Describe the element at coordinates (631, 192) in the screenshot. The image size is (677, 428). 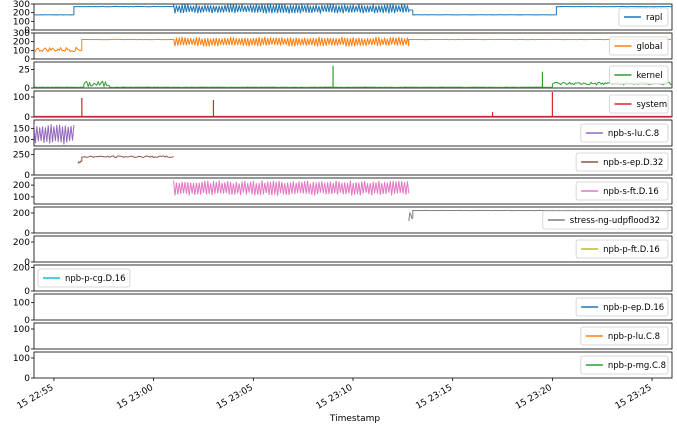
I see `legend-label: npb-s-ft.D.16` at that location.